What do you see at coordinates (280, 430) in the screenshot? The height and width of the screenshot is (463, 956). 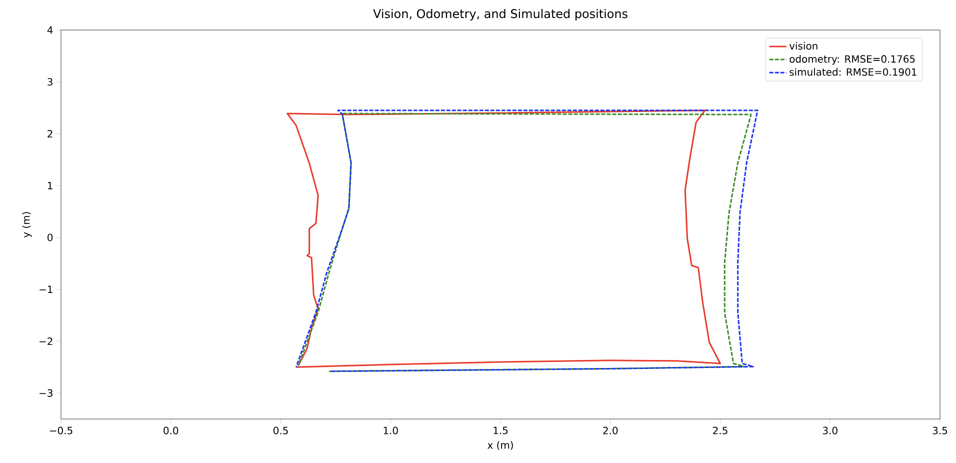 I see `x-tick-label: 0.5` at bounding box center [280, 430].